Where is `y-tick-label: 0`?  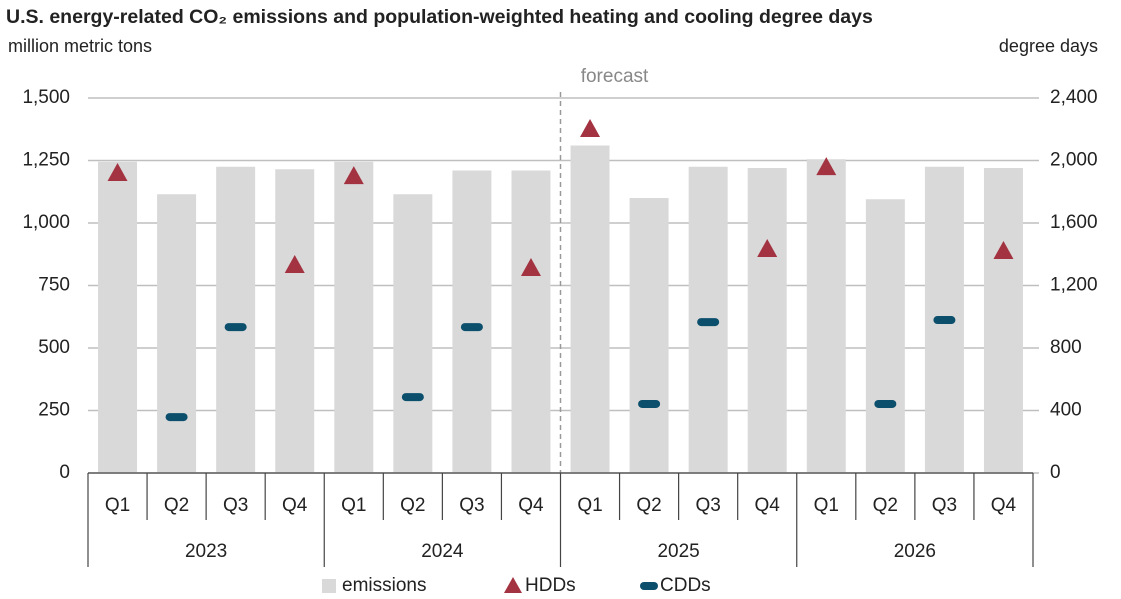 y-tick-label: 0 is located at coordinates (64, 472).